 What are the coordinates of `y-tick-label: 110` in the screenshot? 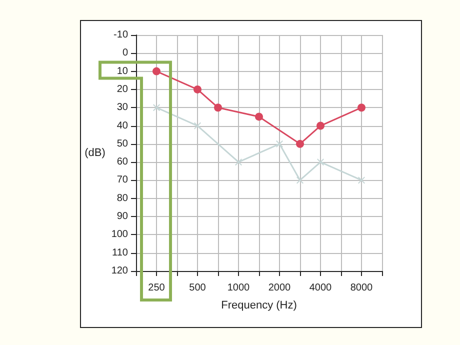 It's located at (120, 252).